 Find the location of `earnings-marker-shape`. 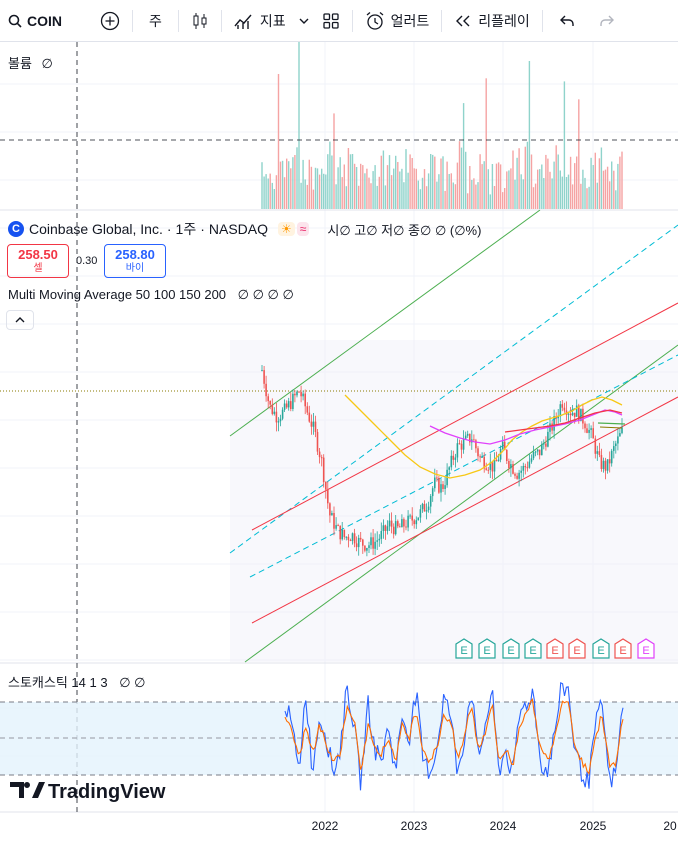

earnings-marker-shape is located at coordinates (511, 648).